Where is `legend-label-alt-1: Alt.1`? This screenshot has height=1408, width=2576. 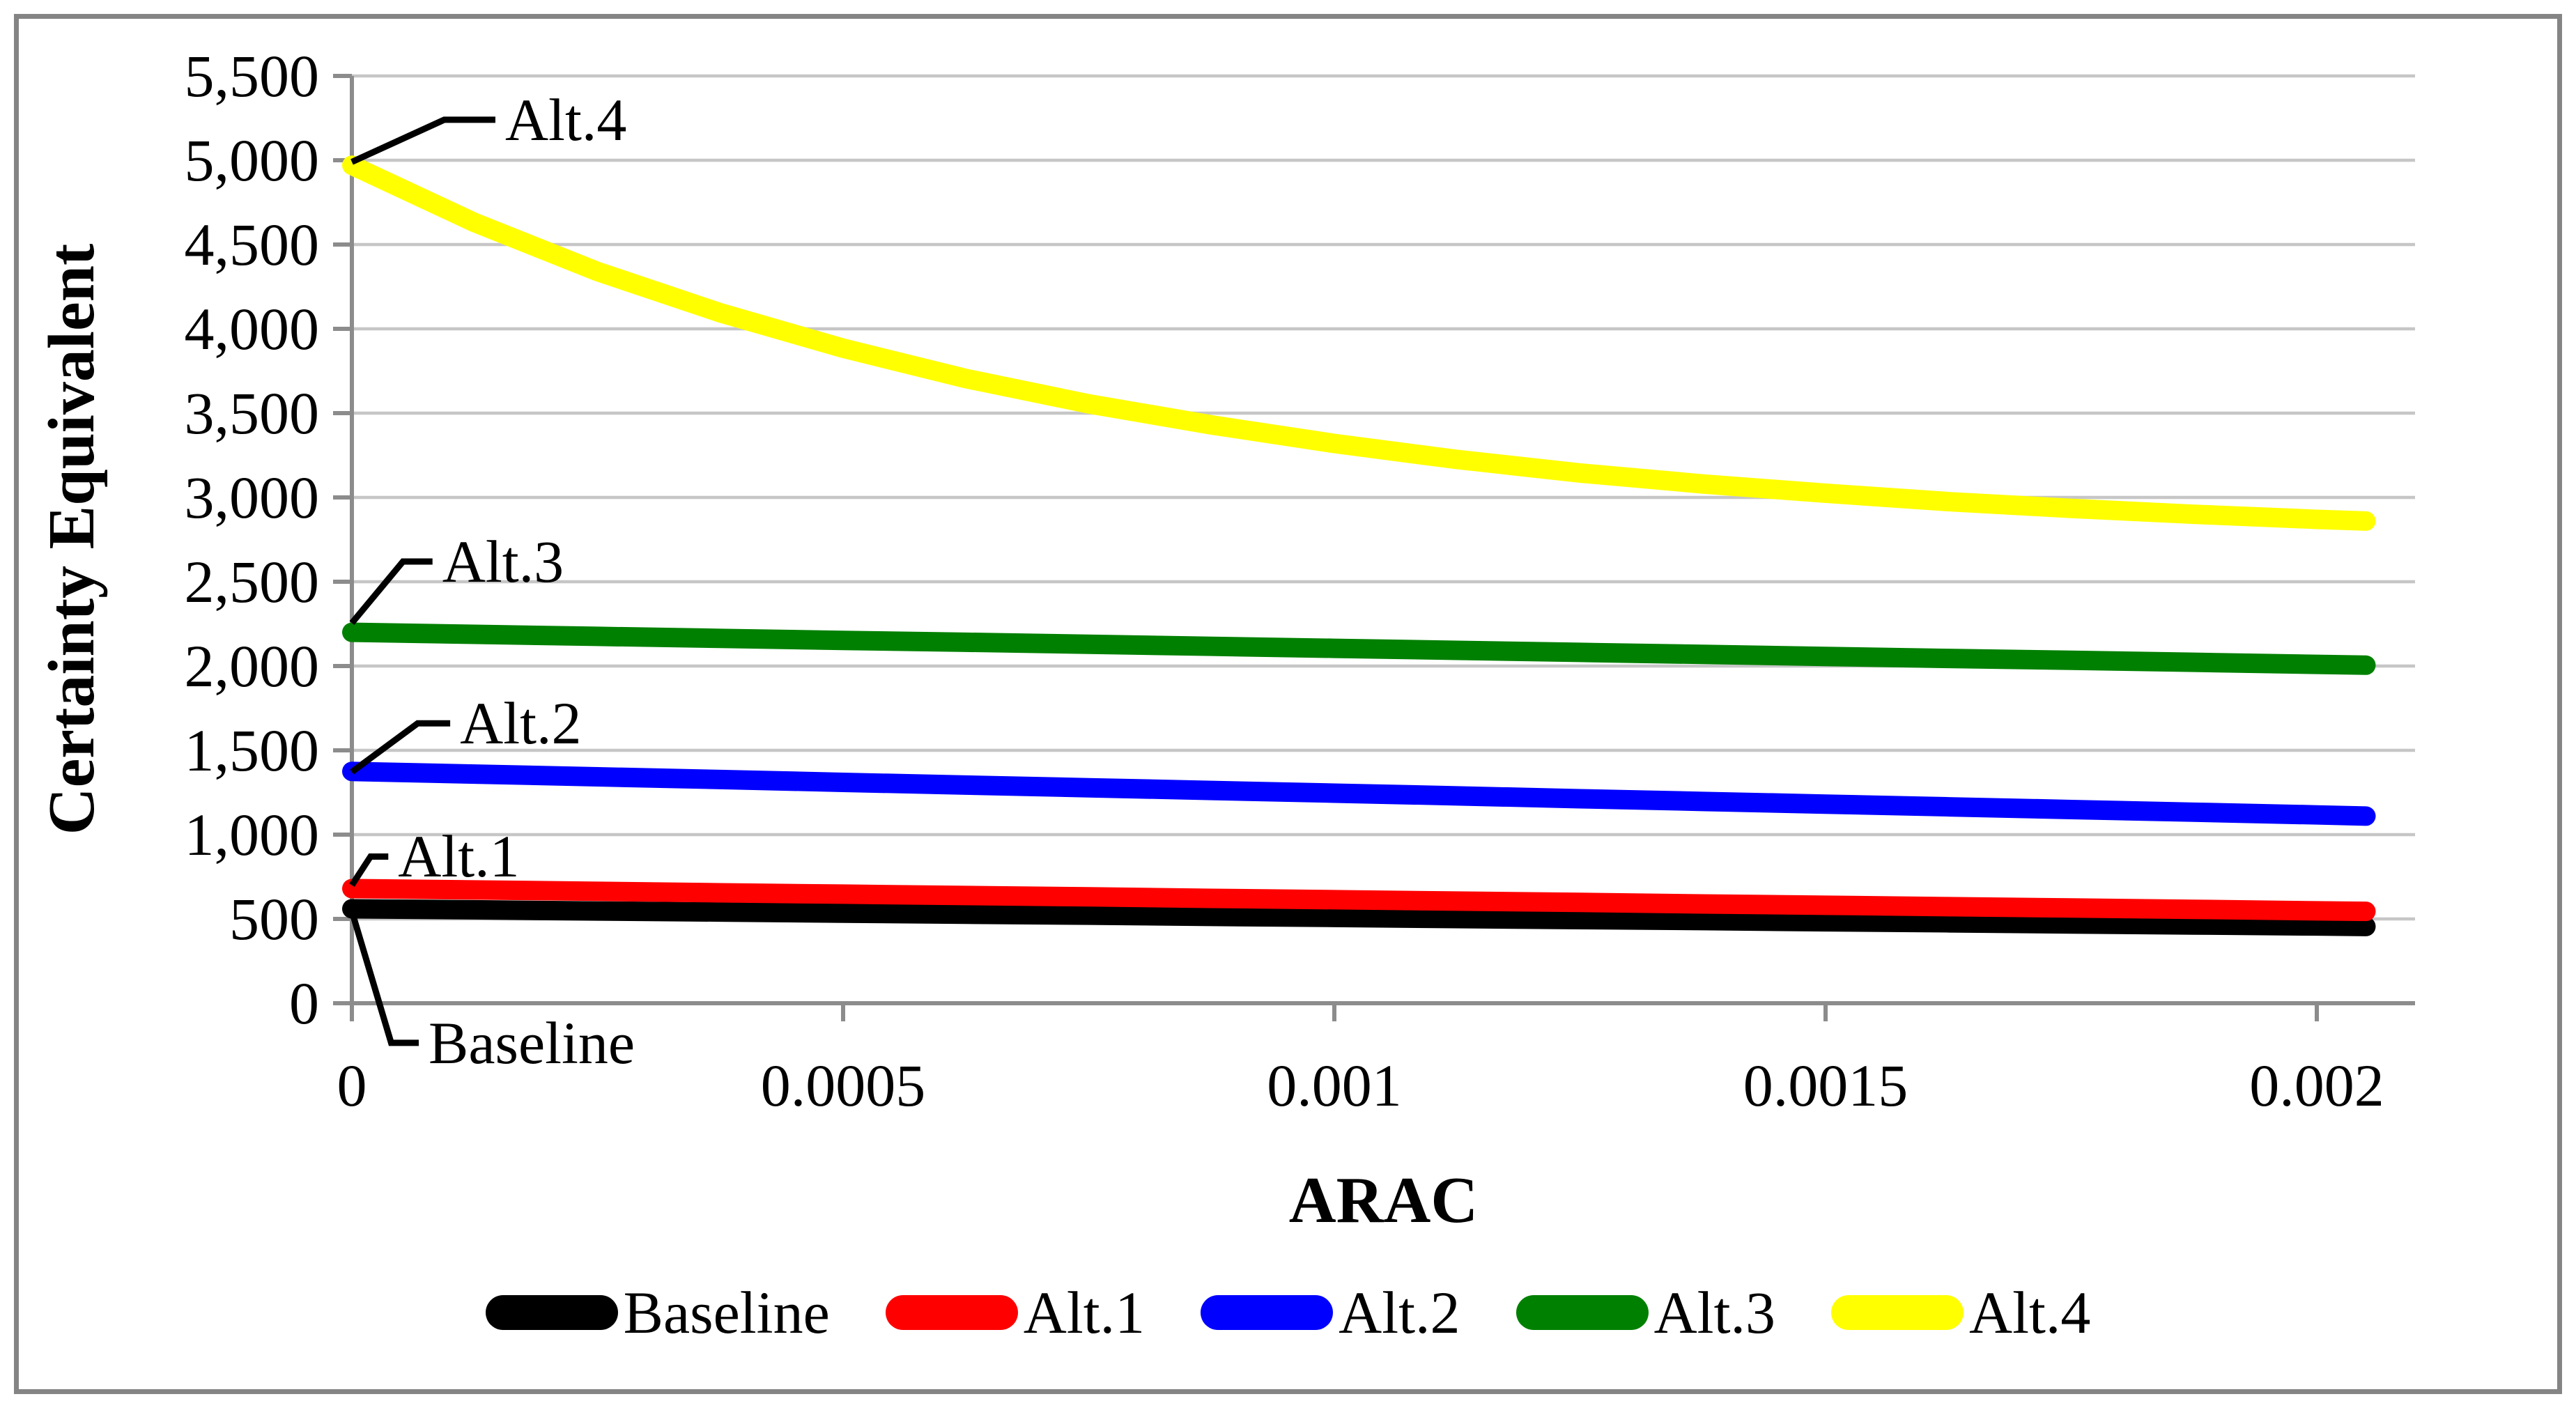
legend-label-alt-1: Alt.1 is located at coordinates (1084, 1312).